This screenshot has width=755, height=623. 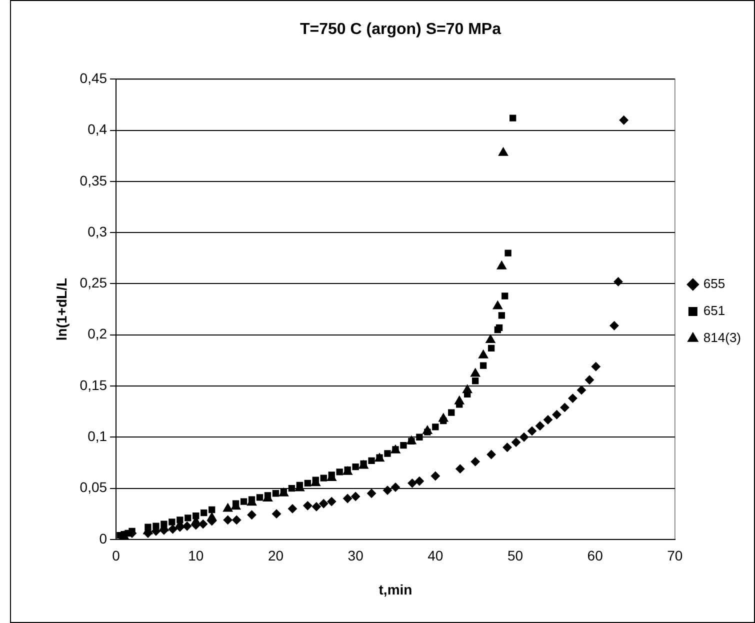 I want to click on x-tick-label: 50, so click(x=515, y=556).